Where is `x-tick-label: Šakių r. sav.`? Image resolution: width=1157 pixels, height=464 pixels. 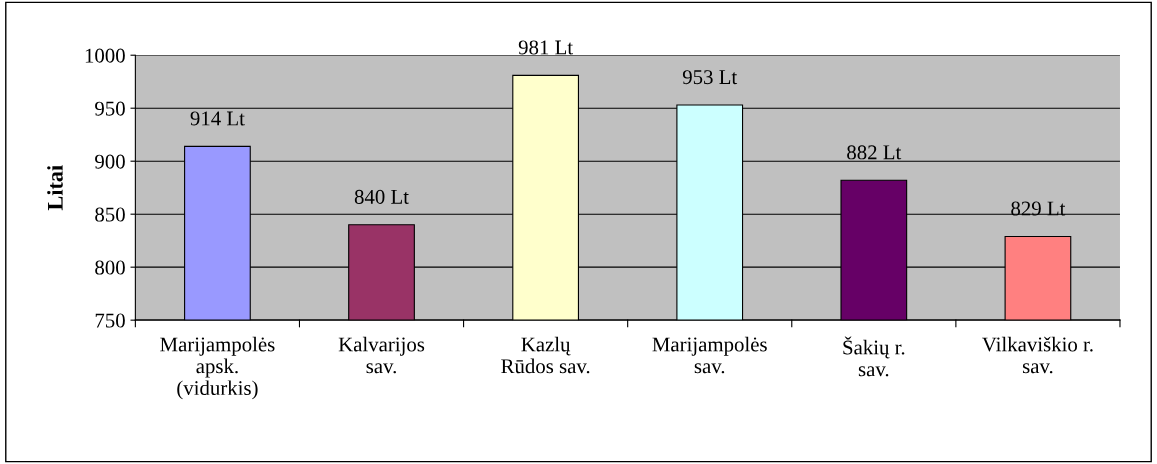
x-tick-label: Šakių r. sav. is located at coordinates (874, 356).